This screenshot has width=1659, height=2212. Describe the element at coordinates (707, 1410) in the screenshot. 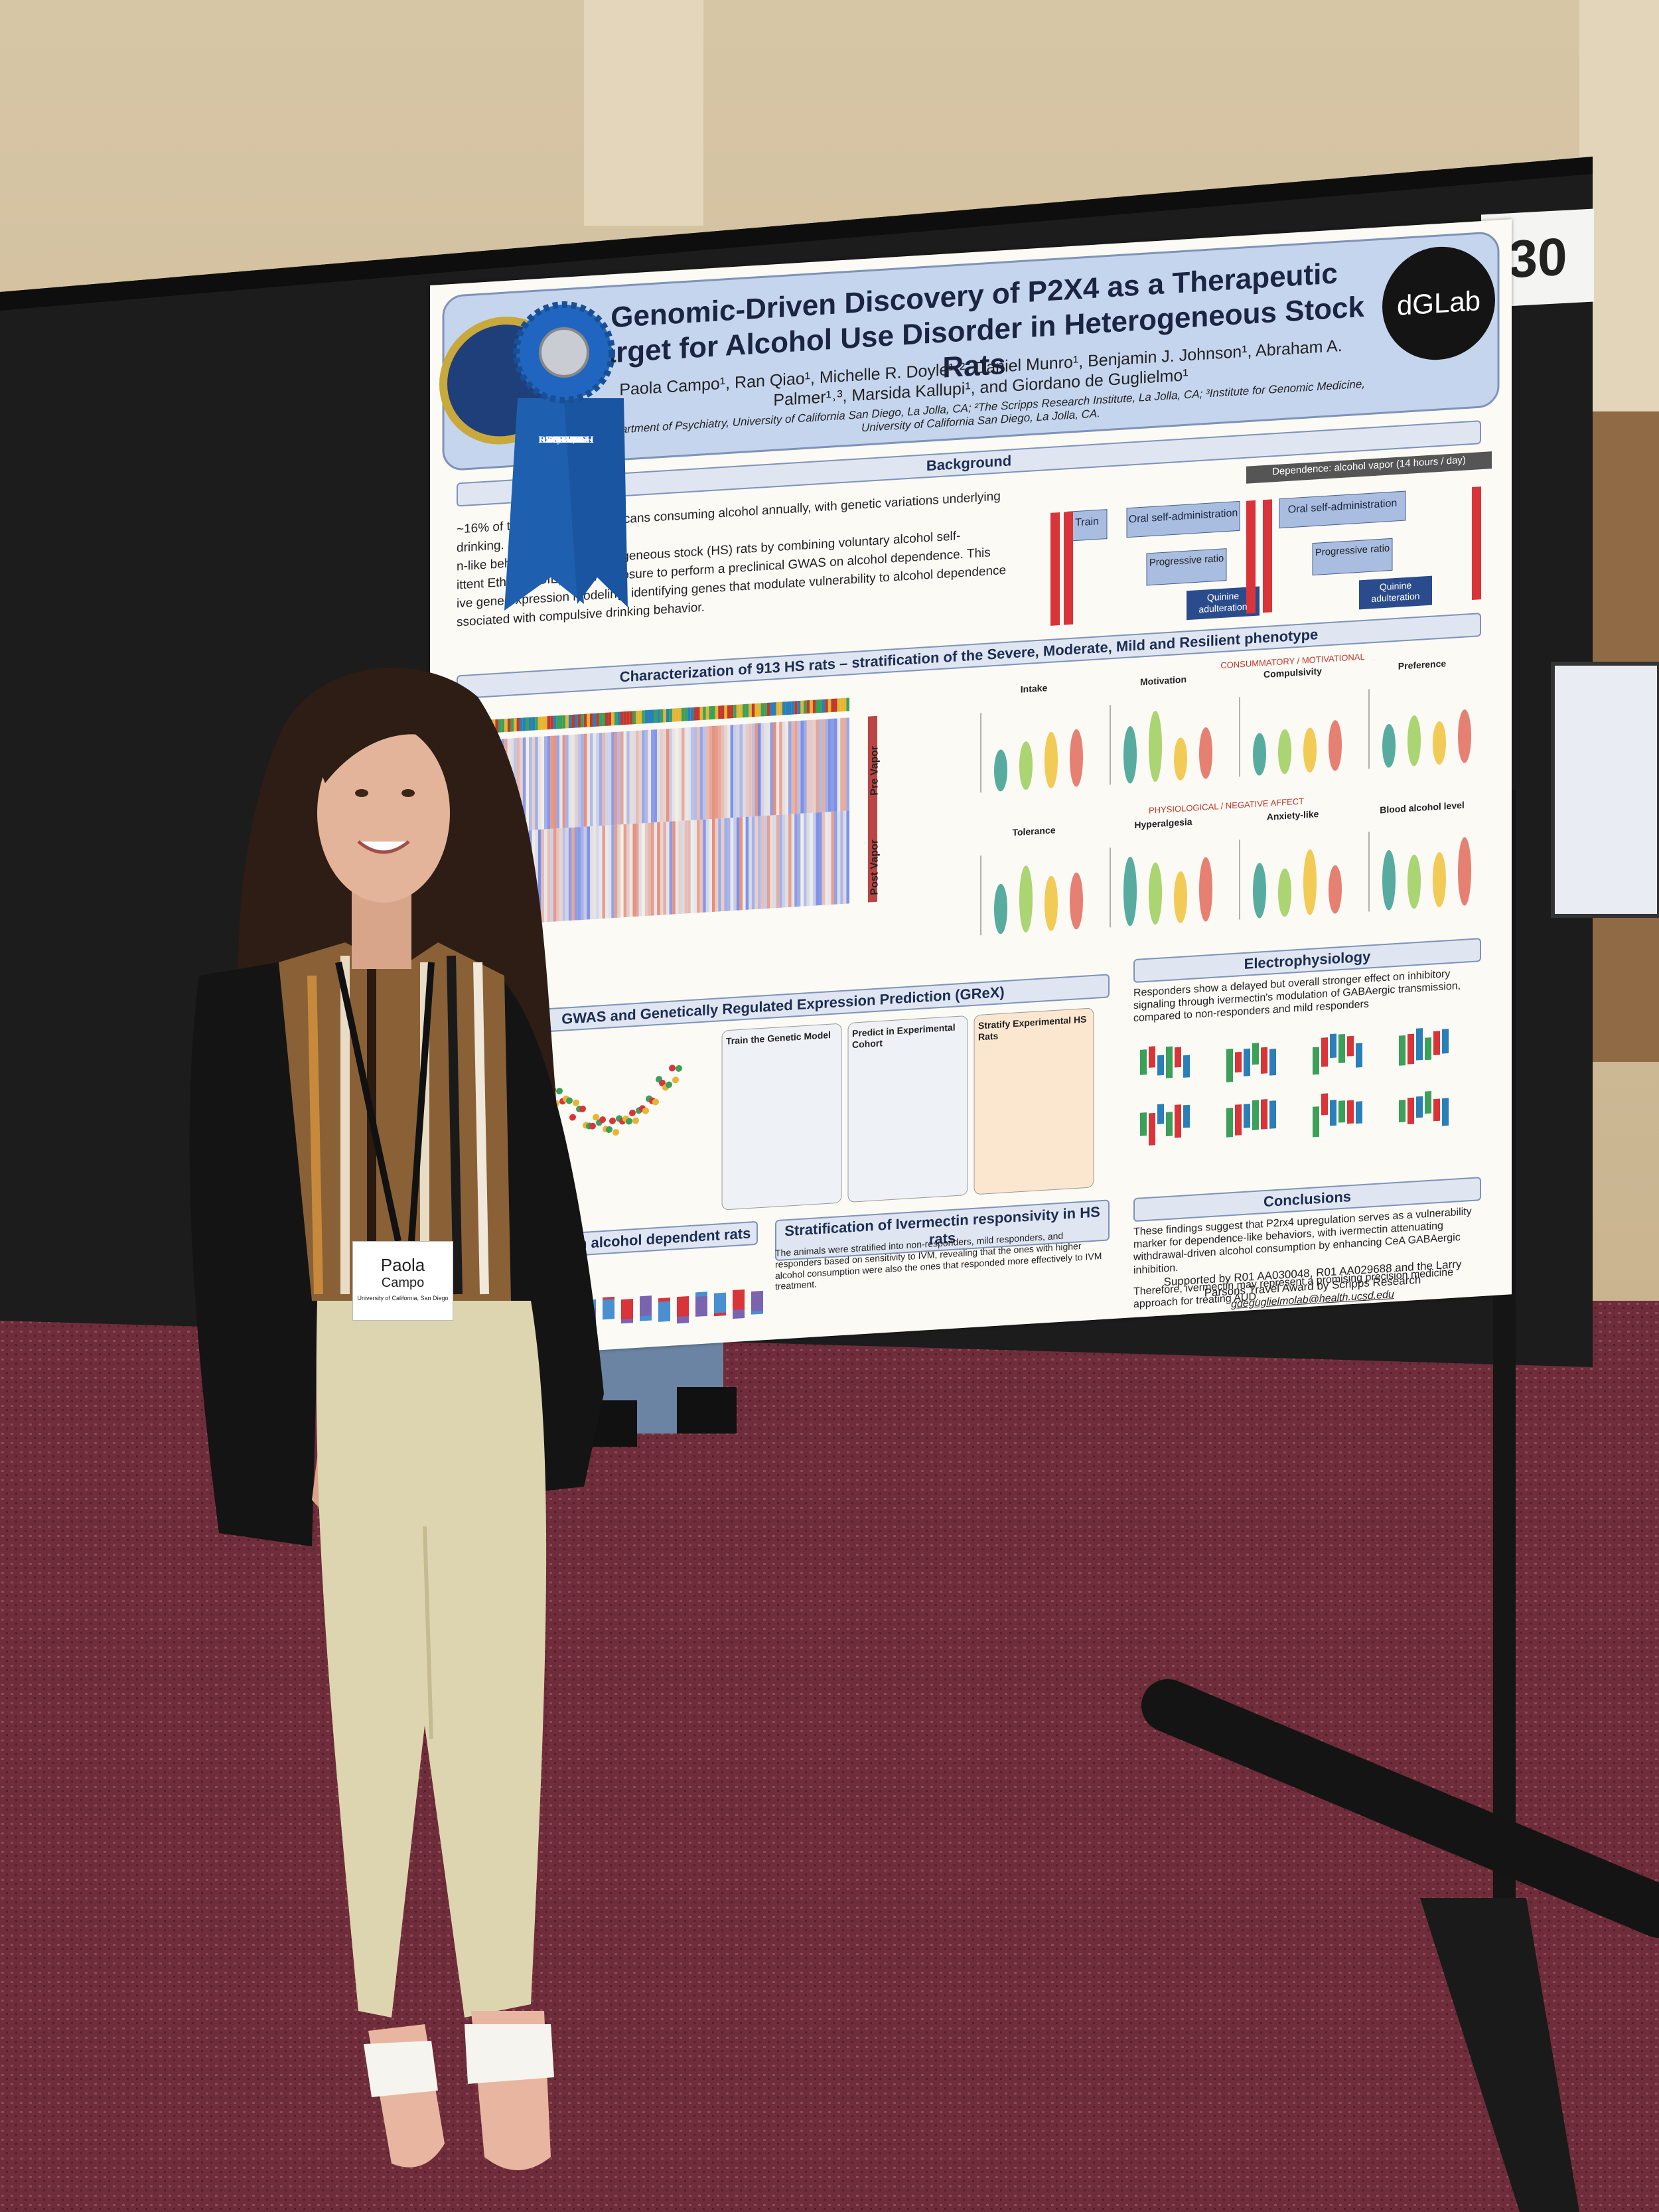

I see `background-shoe` at that location.